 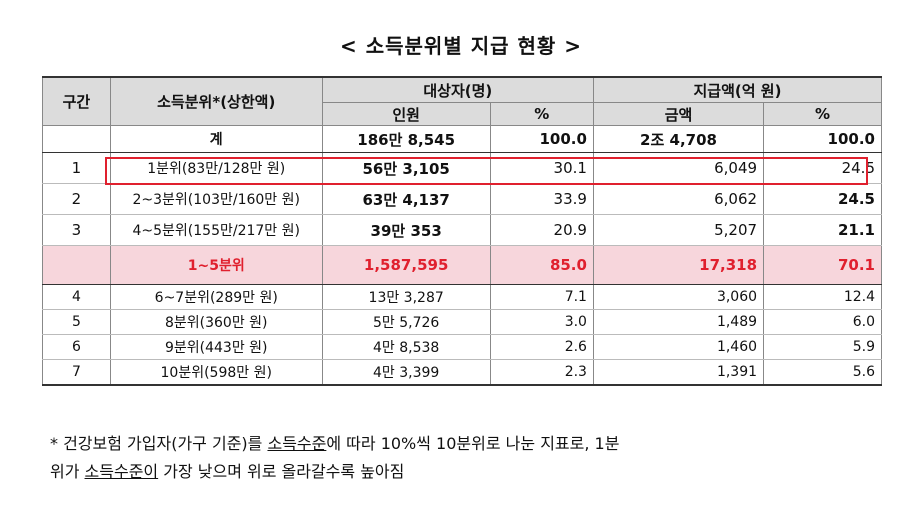 What do you see at coordinates (822, 265) in the screenshot?
I see `subtotal-amount-pct: 70.1` at bounding box center [822, 265].